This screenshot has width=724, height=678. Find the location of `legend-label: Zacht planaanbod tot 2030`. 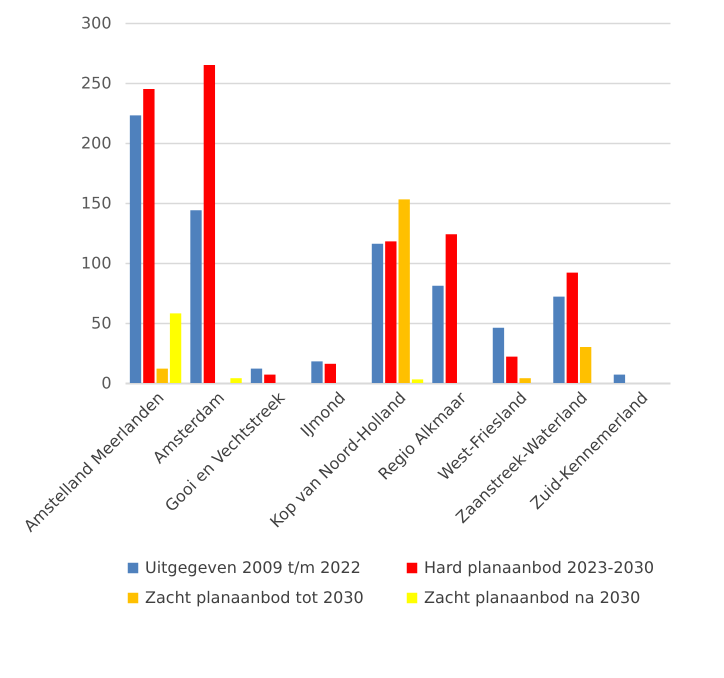

legend-label: Zacht planaanbod tot 2030 is located at coordinates (254, 597).